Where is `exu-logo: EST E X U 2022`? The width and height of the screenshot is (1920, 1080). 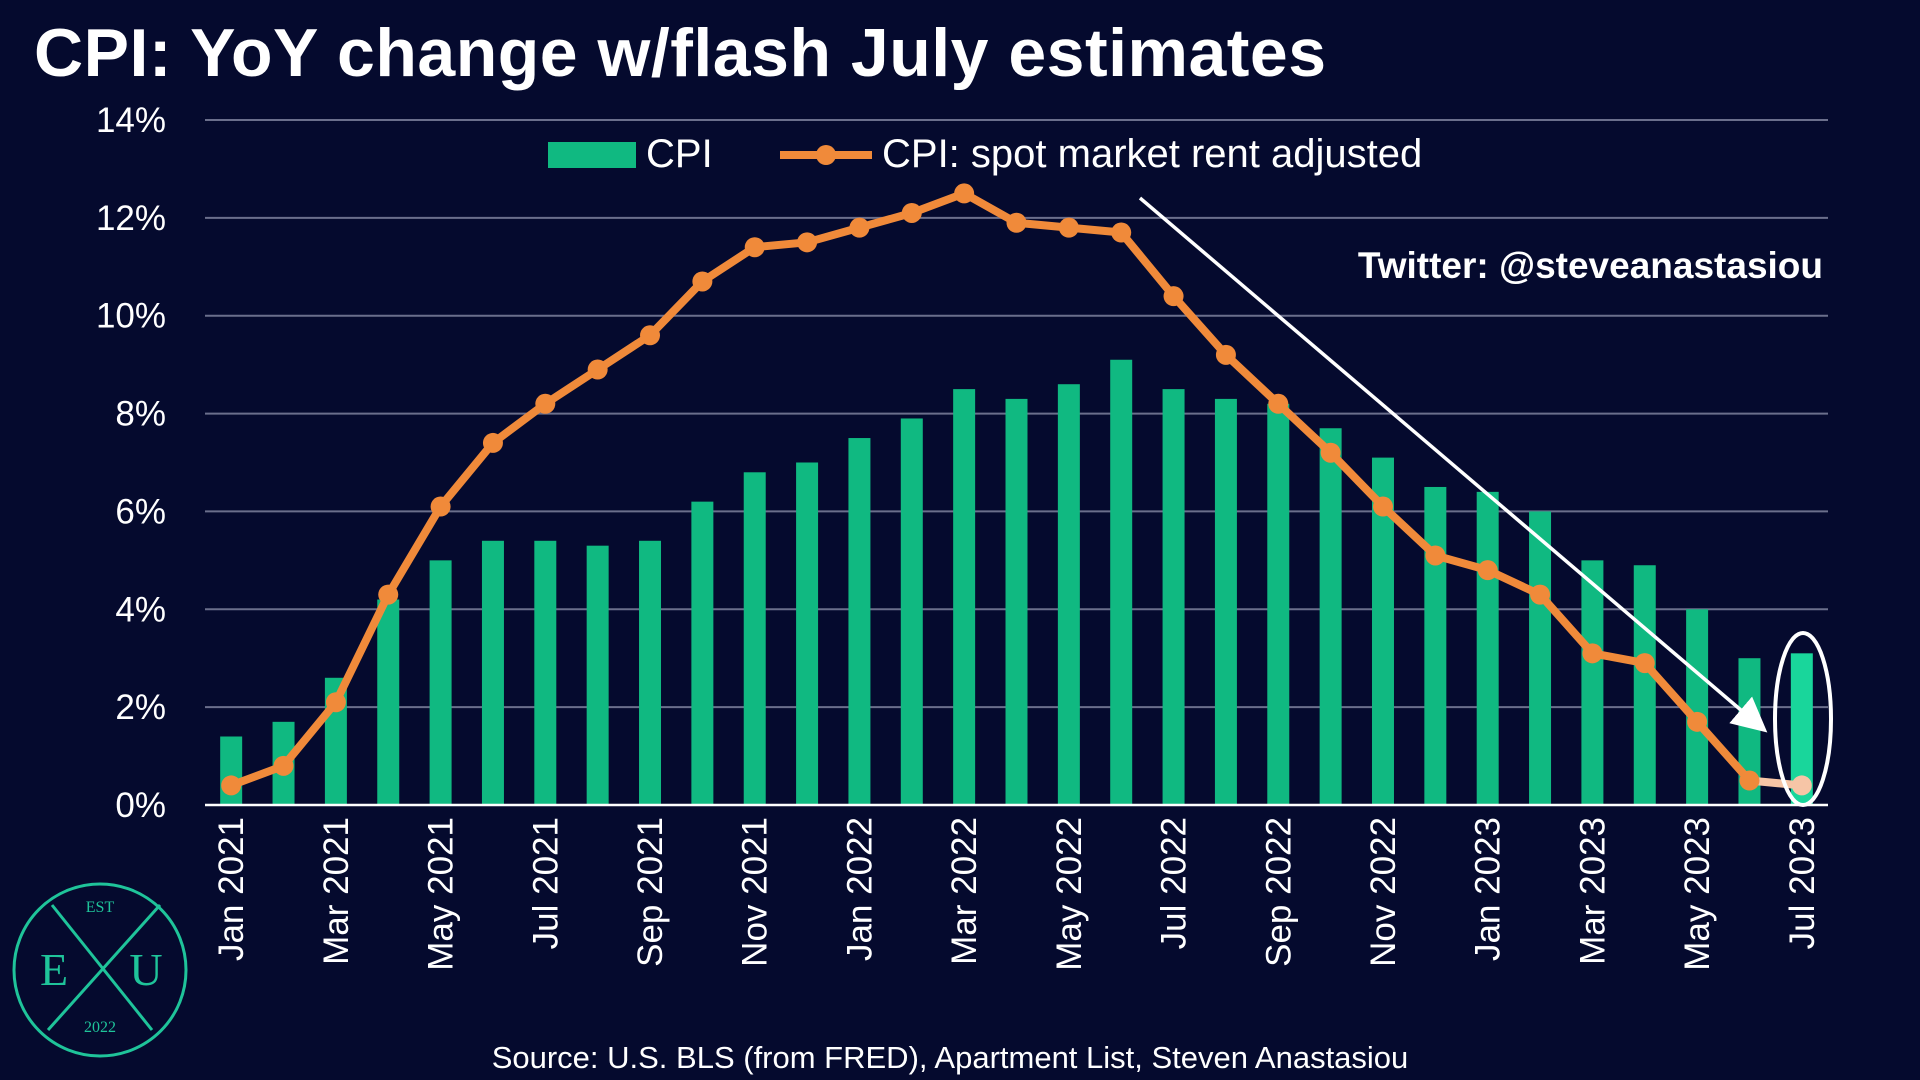
exu-logo: EST E X U 2022 is located at coordinates (100, 970).